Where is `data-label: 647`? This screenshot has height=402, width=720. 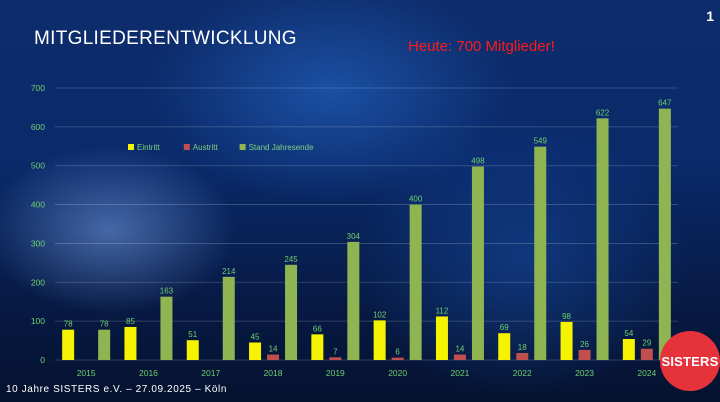
data-label: 647 is located at coordinates (665, 103).